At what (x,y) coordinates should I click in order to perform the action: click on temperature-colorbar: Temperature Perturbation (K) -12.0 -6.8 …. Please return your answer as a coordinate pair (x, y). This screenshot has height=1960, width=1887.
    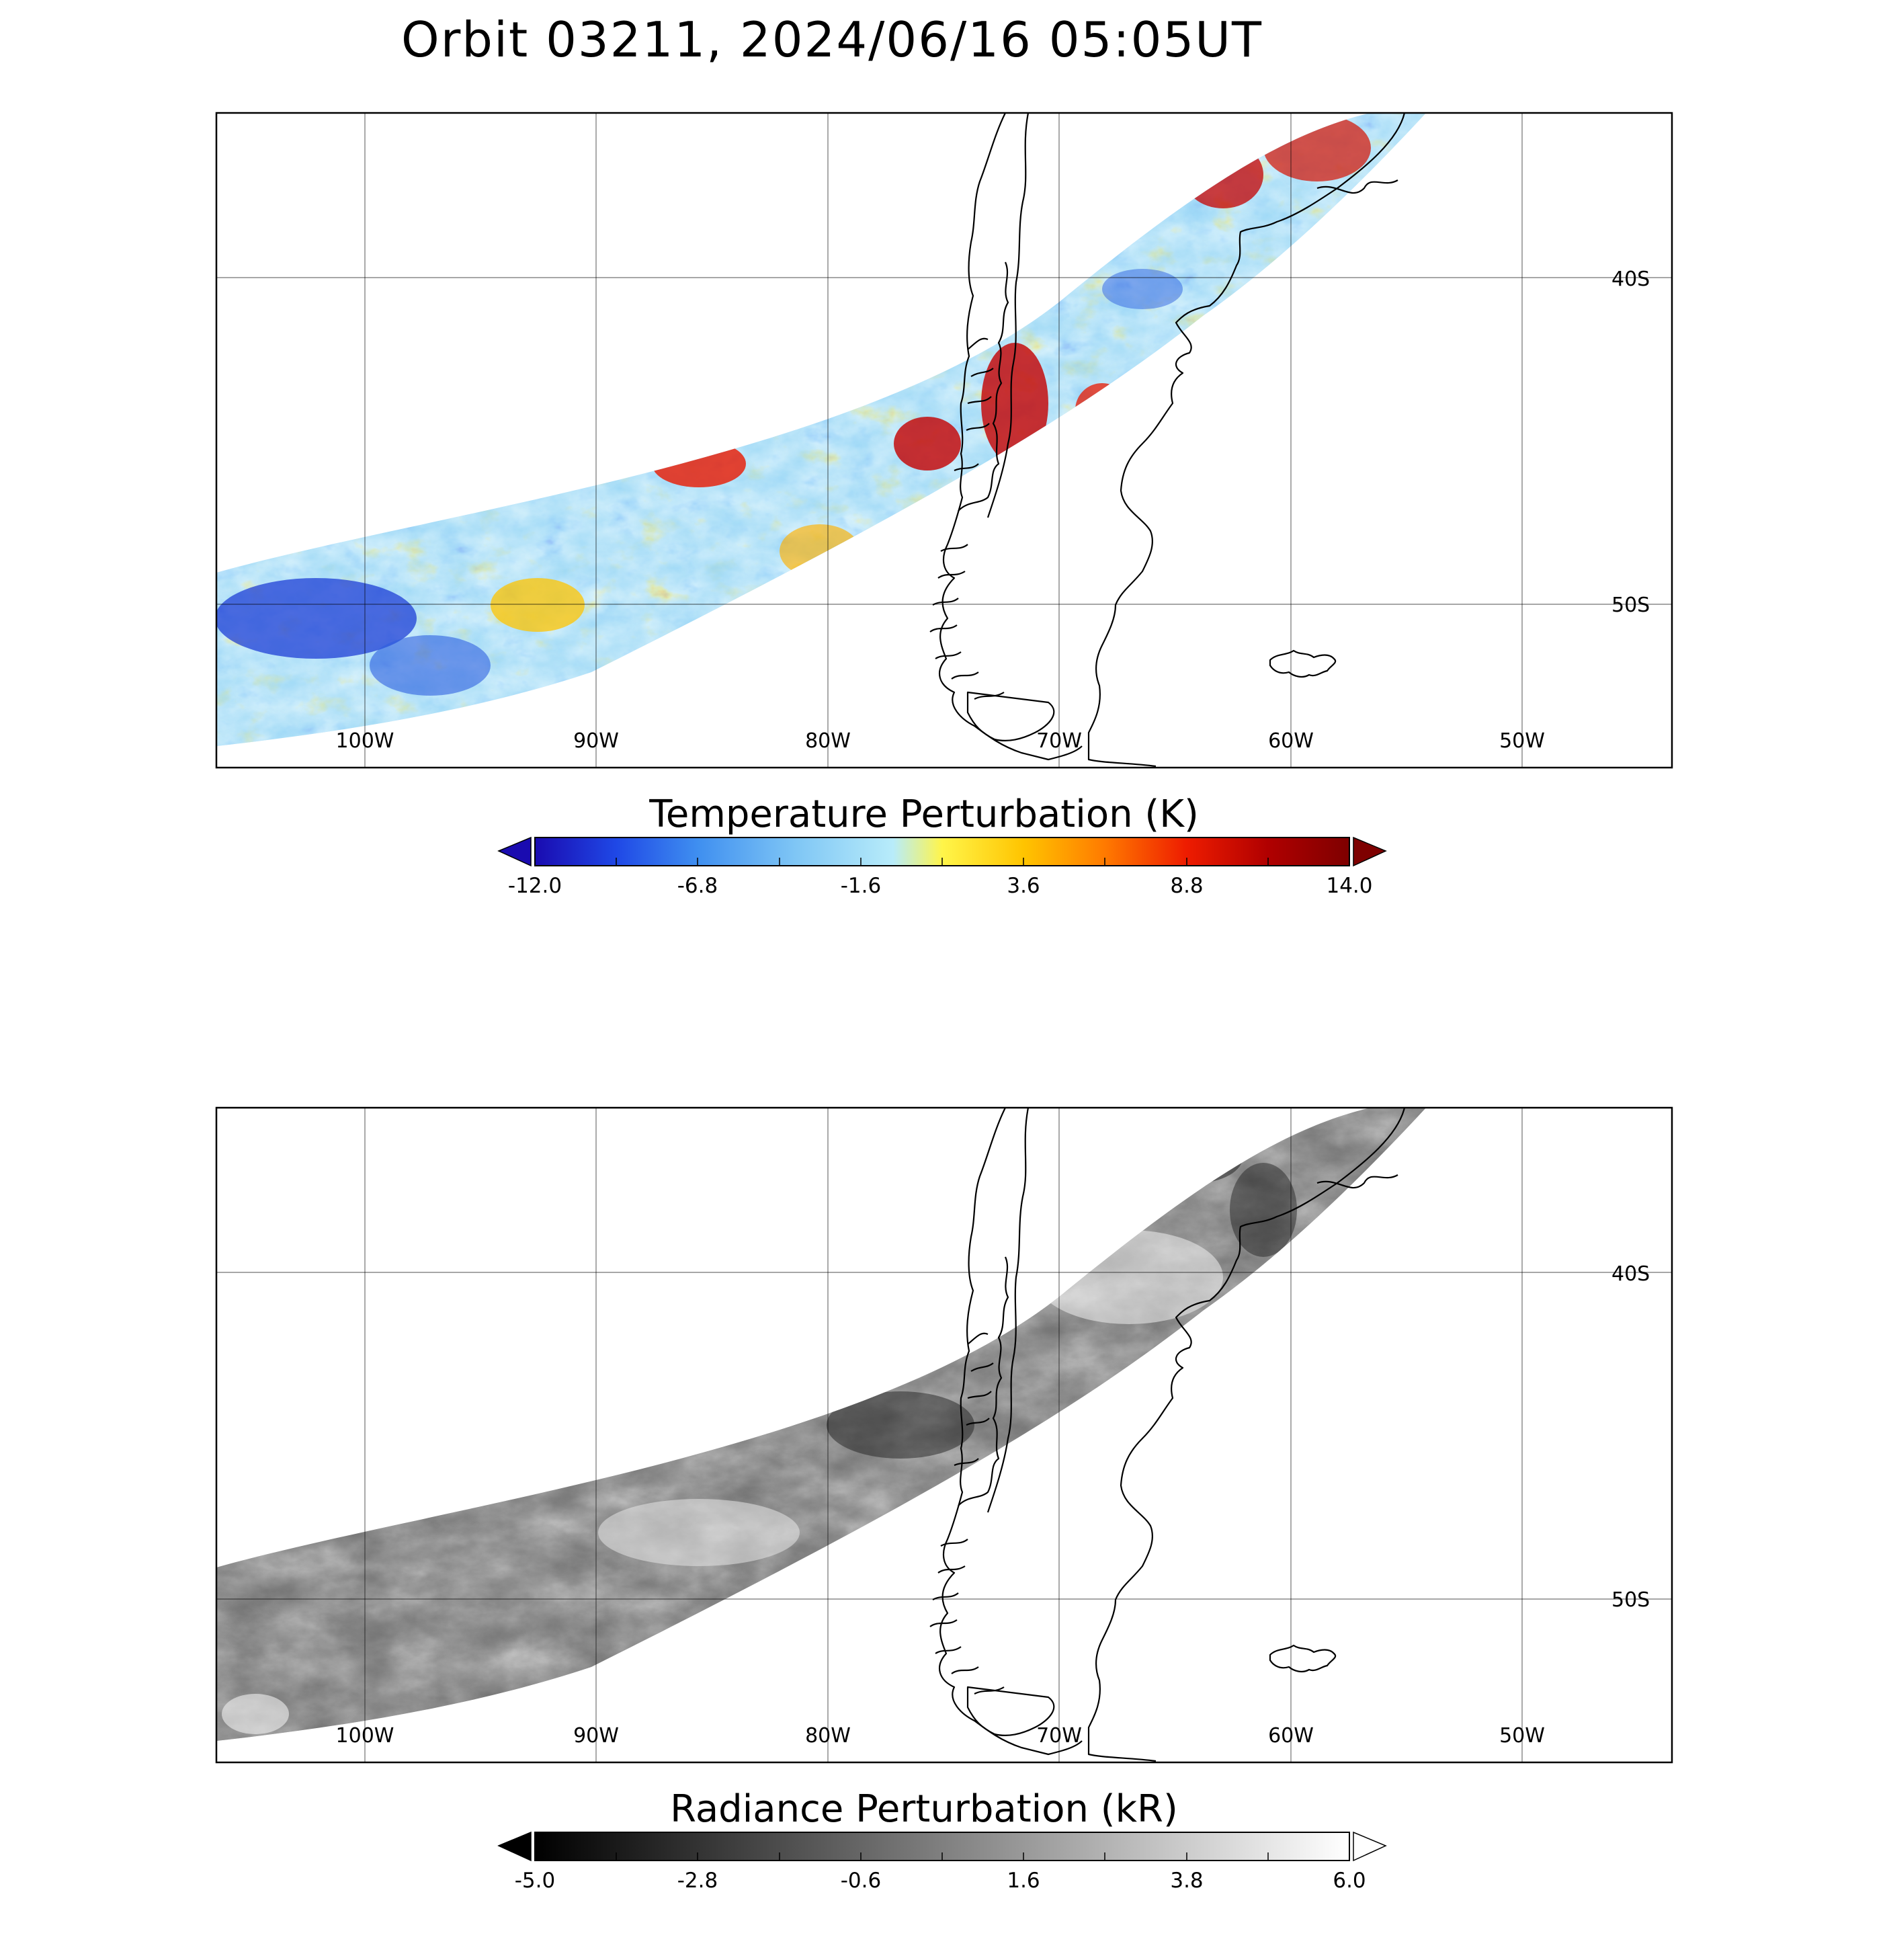
    Looking at the image, I should click on (942, 845).